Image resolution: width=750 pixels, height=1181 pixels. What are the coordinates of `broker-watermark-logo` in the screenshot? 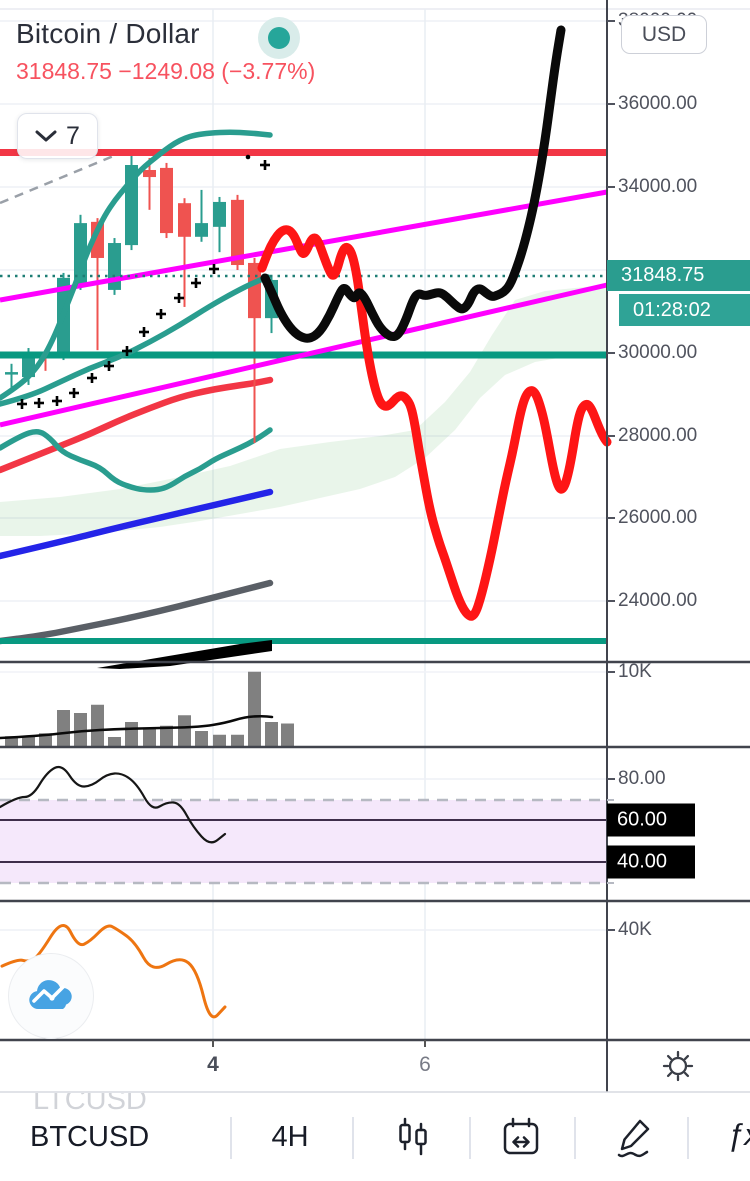 It's located at (51, 996).